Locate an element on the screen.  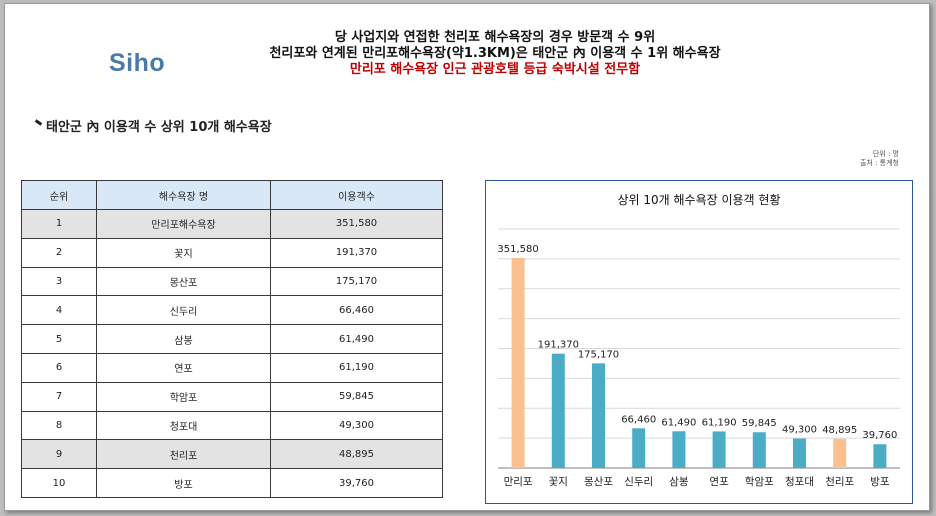
bar-방포 is located at coordinates (880, 456).